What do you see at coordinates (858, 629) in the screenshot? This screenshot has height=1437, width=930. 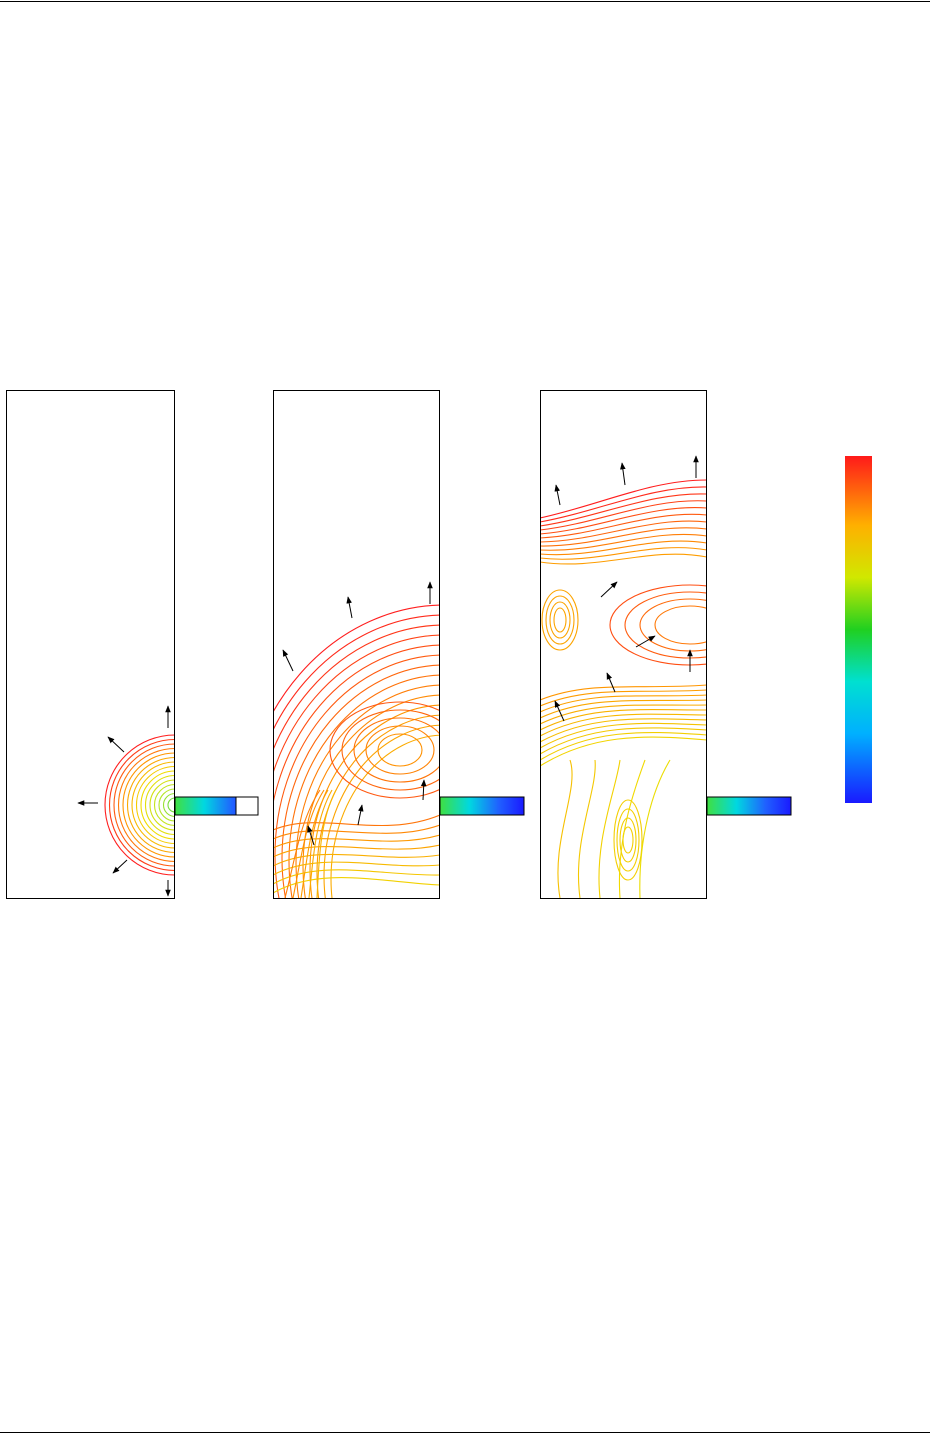 I see `colorbar` at bounding box center [858, 629].